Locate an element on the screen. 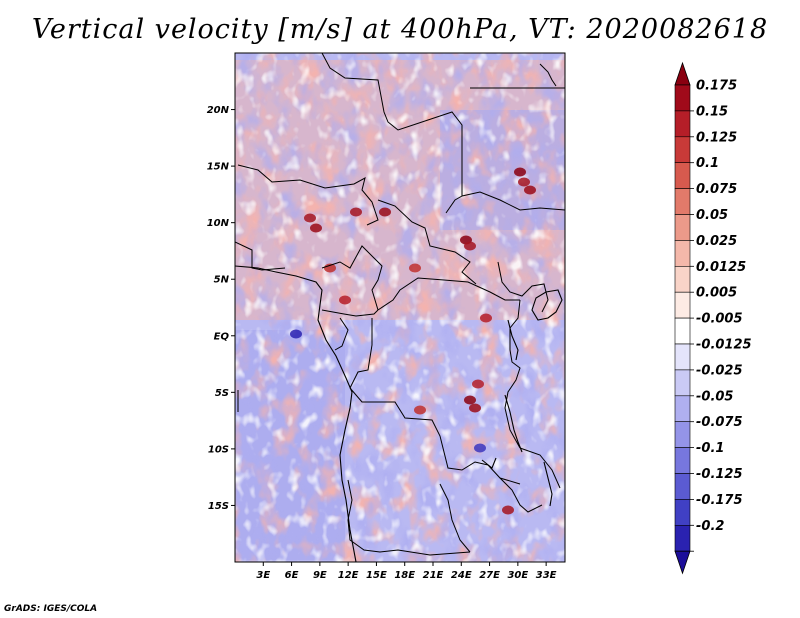 This screenshot has width=800, height=618. lake-malawi is located at coordinates (548, 484).